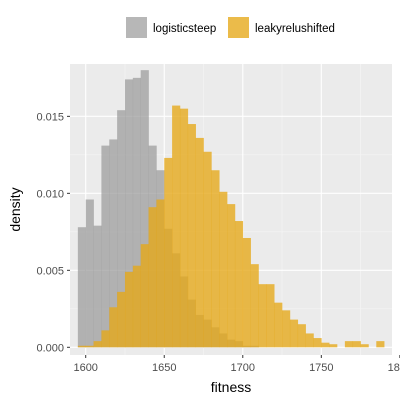 The height and width of the screenshot is (400, 400). I want to click on x-tick-label: 1700, so click(243, 368).